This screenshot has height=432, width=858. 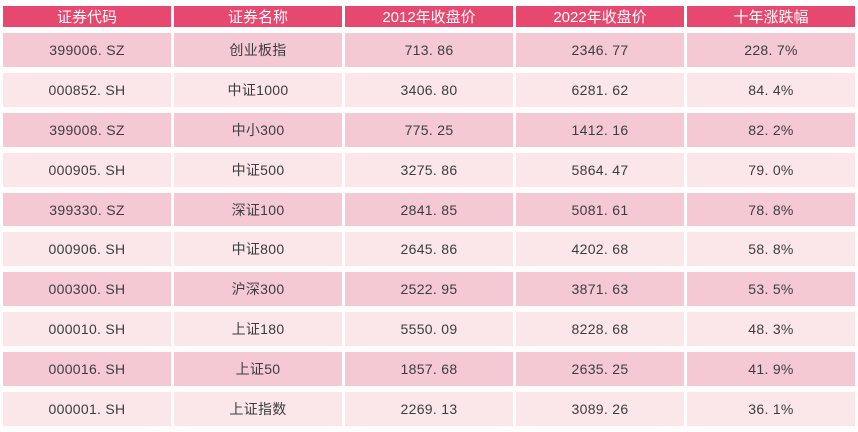 What do you see at coordinates (87, 50) in the screenshot?
I see `cell-code: 399006. SZ` at bounding box center [87, 50].